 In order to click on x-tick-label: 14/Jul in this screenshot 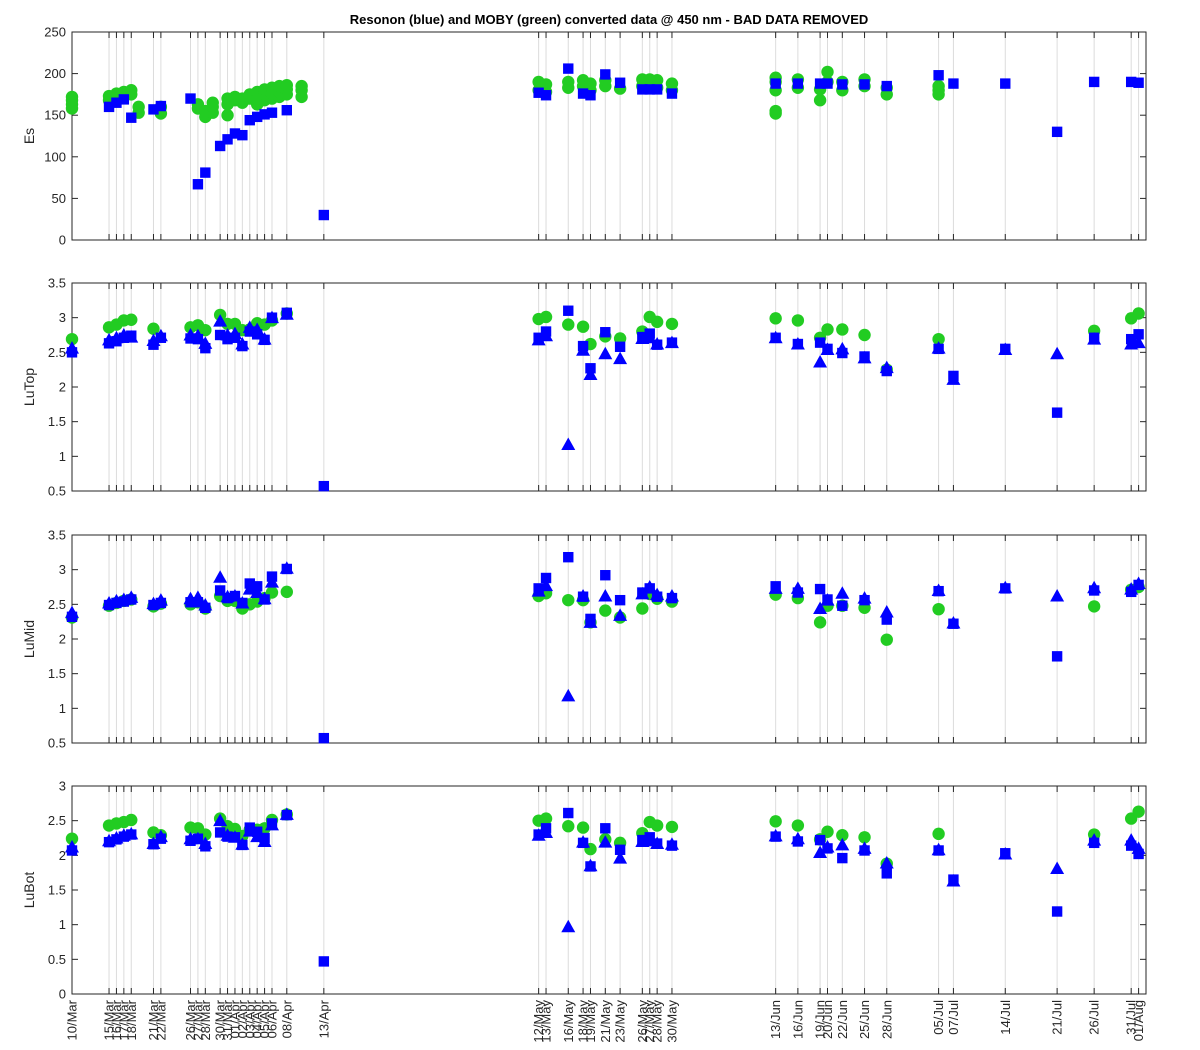, I will do `click(1005, 1017)`.